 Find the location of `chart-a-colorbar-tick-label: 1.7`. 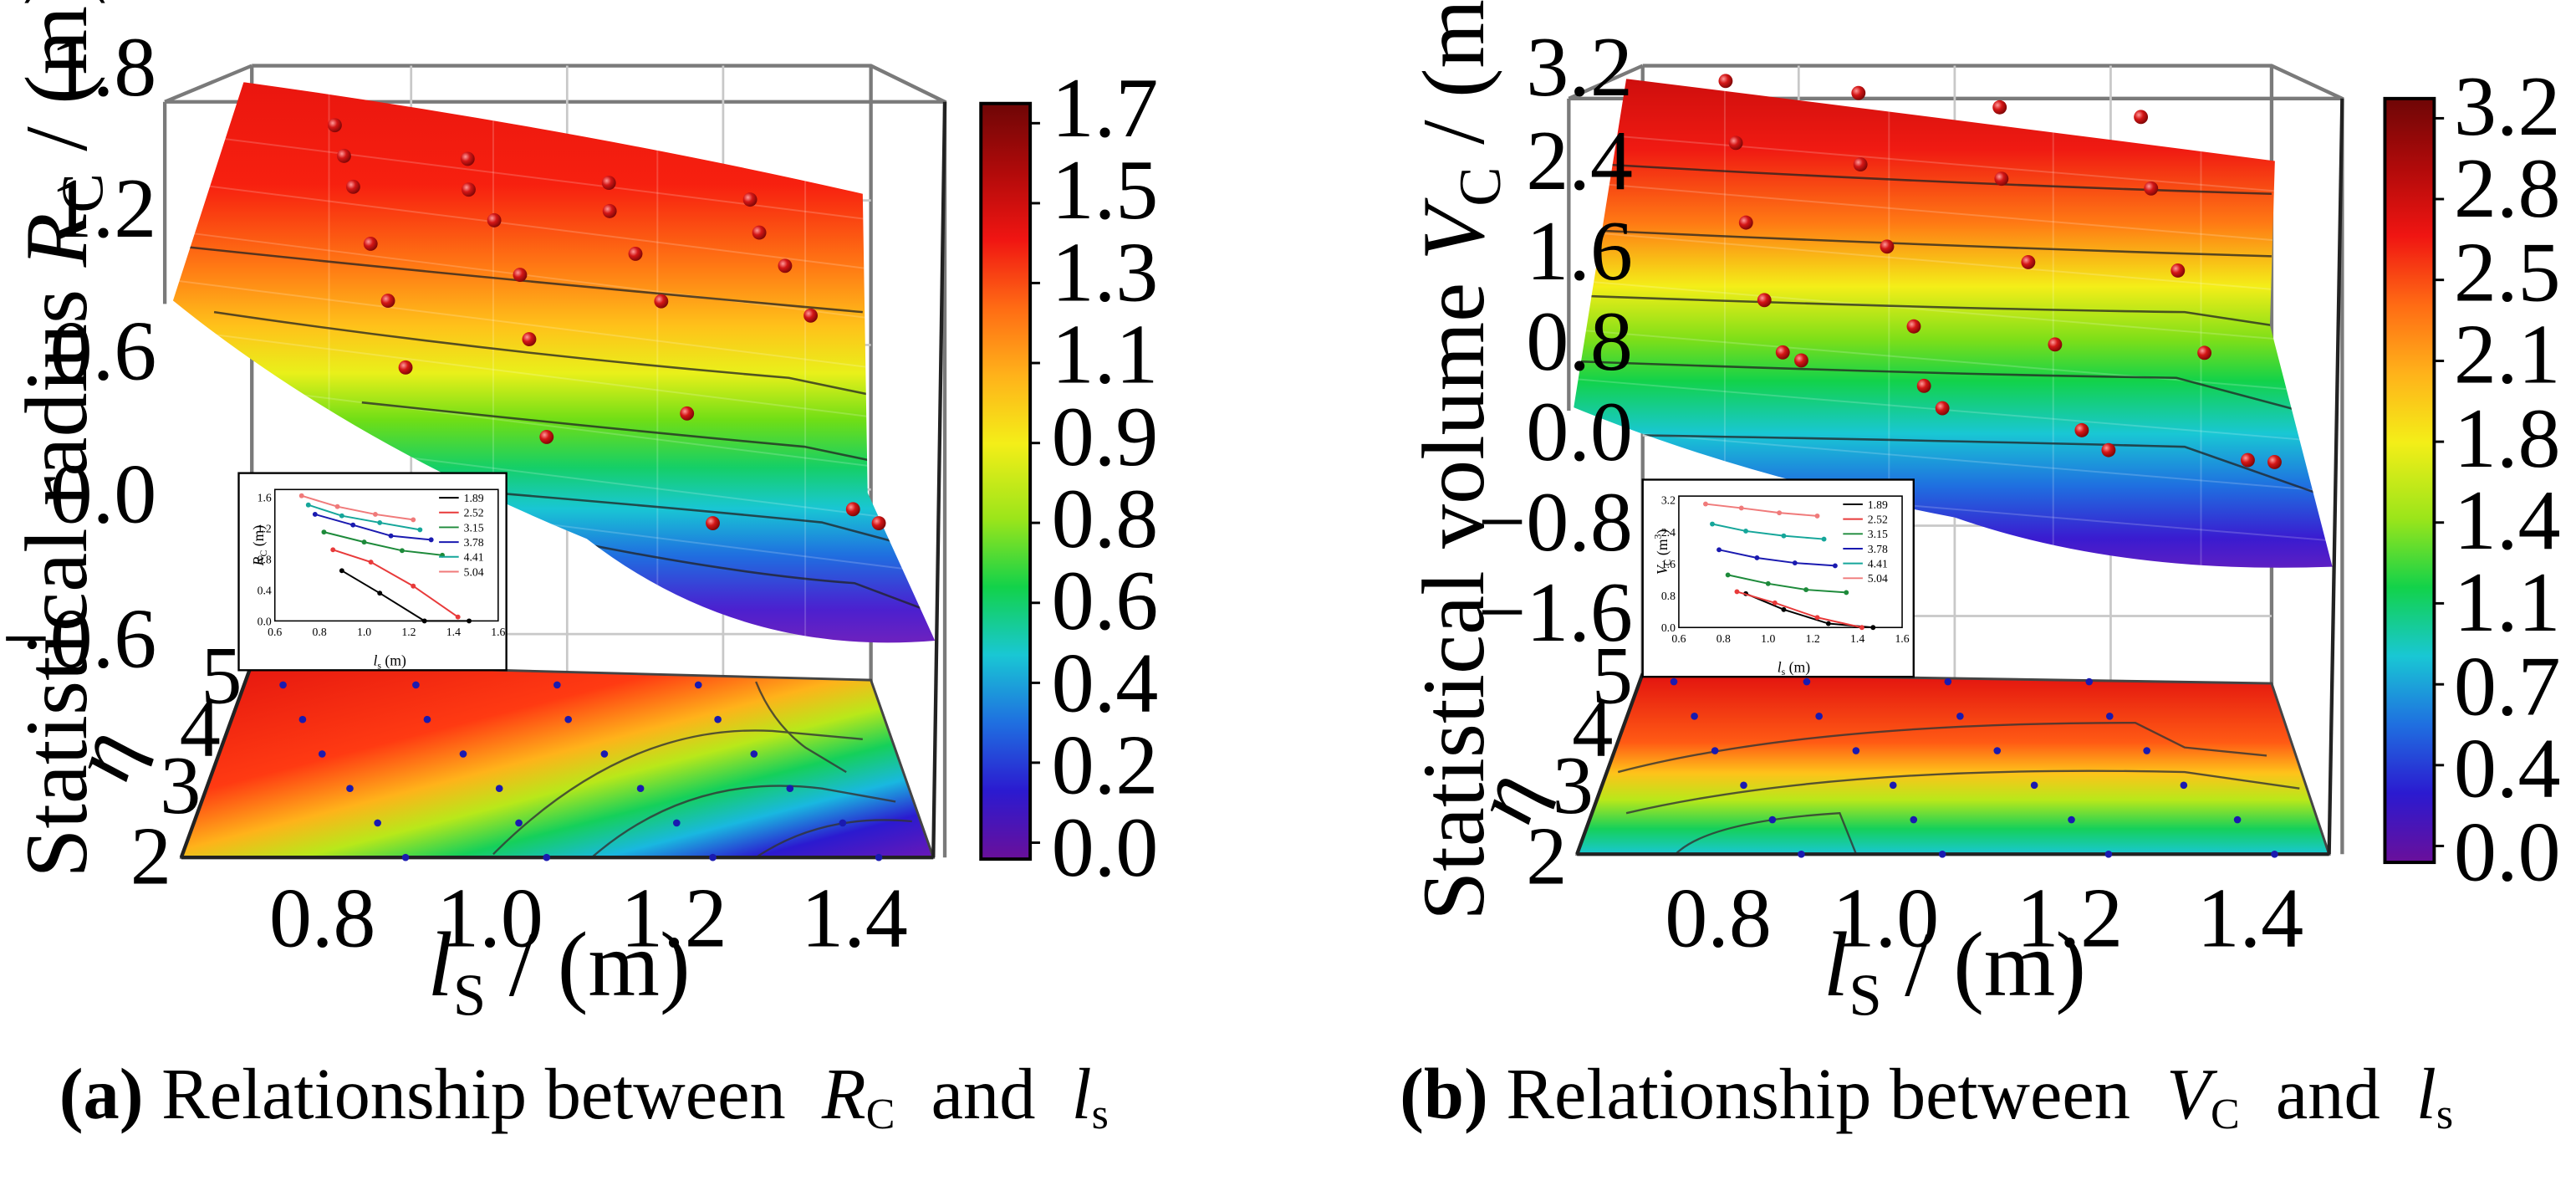

chart-a-colorbar-tick-label: 1.7 is located at coordinates (1105, 108).